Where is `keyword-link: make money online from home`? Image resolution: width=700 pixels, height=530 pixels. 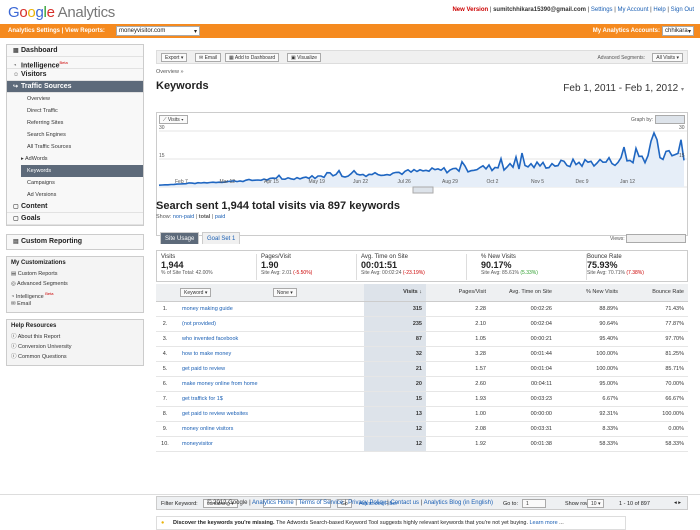 keyword-link: make money online from home is located at coordinates (271, 384).